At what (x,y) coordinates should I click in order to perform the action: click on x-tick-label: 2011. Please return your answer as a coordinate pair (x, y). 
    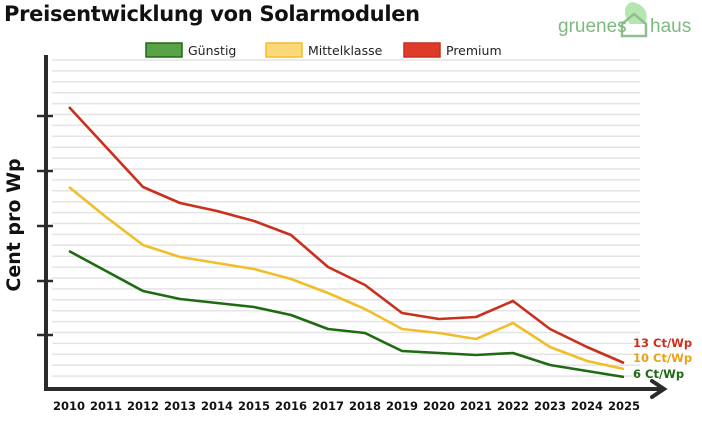
    Looking at the image, I should click on (106, 406).